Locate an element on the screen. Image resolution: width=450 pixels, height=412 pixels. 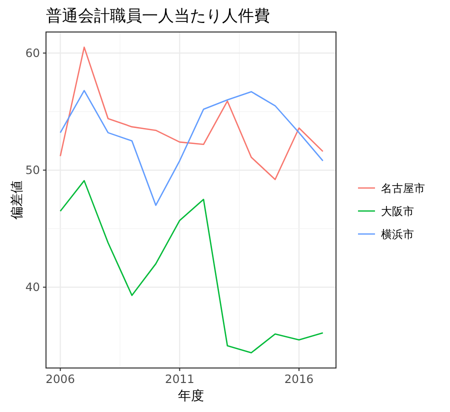
y-tick-label: 50 is located at coordinates (32, 170).